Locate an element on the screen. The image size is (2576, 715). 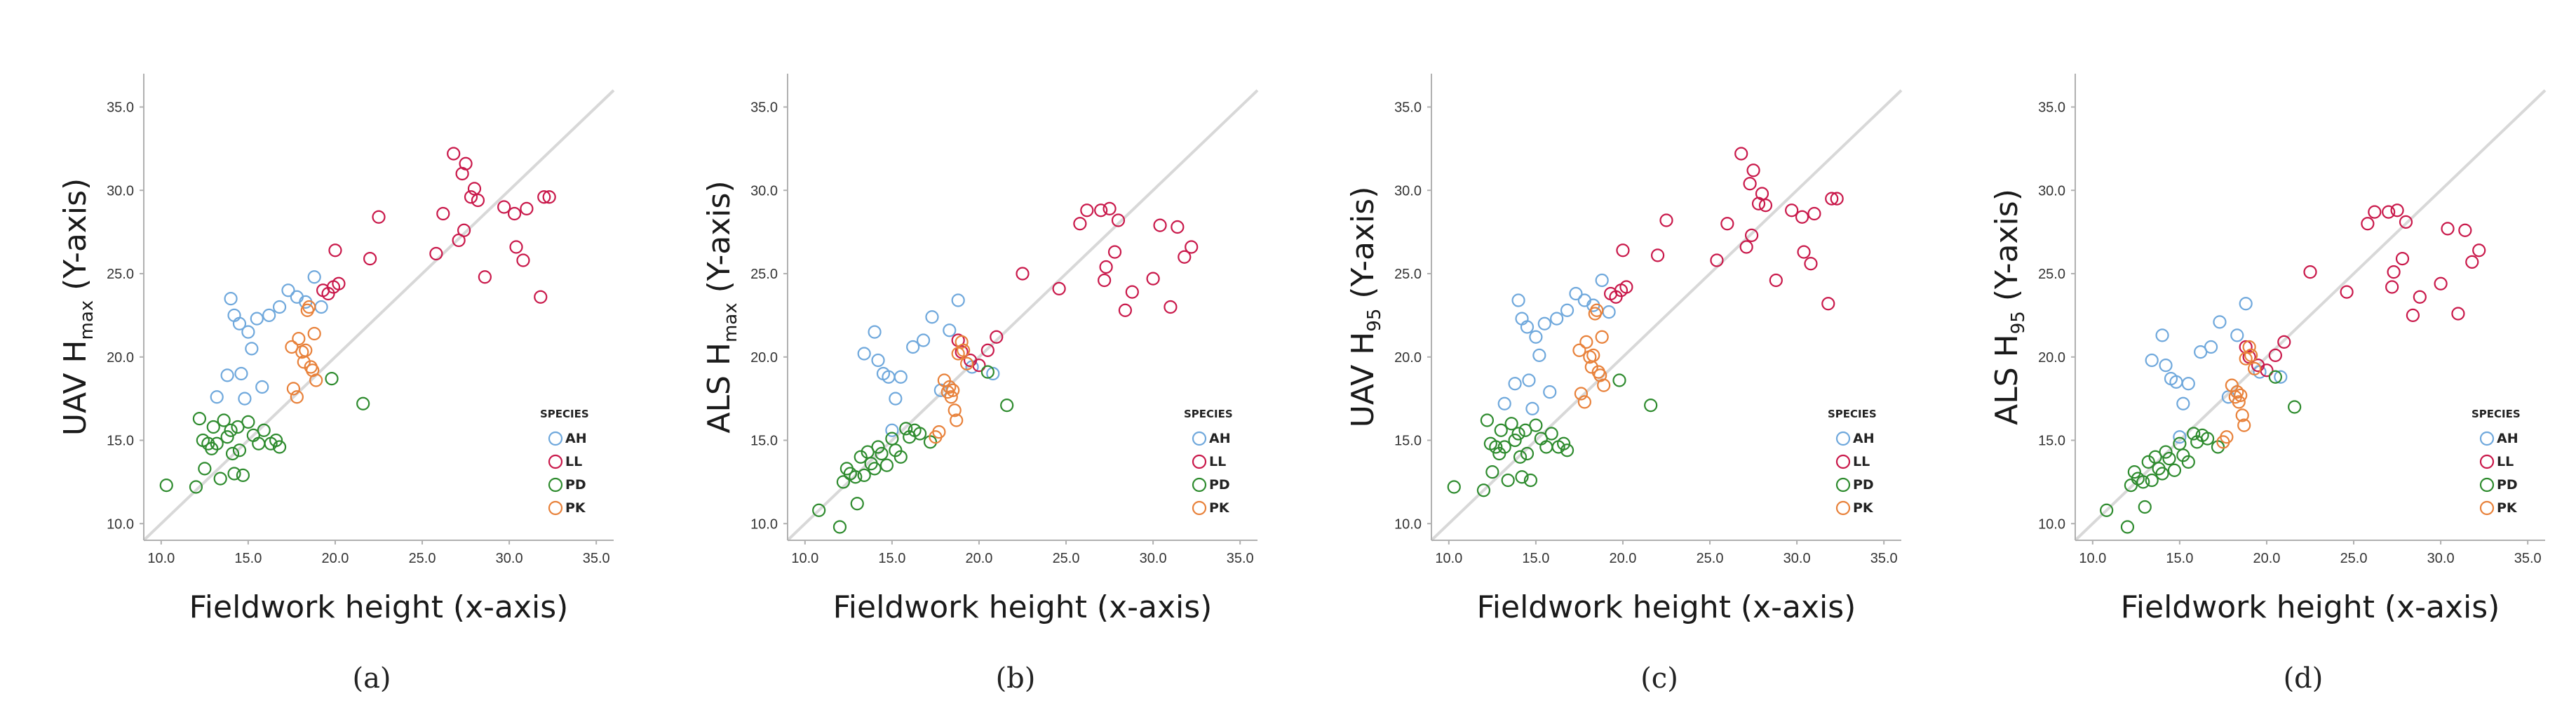
legend-marker-ll is located at coordinates (2487, 461).